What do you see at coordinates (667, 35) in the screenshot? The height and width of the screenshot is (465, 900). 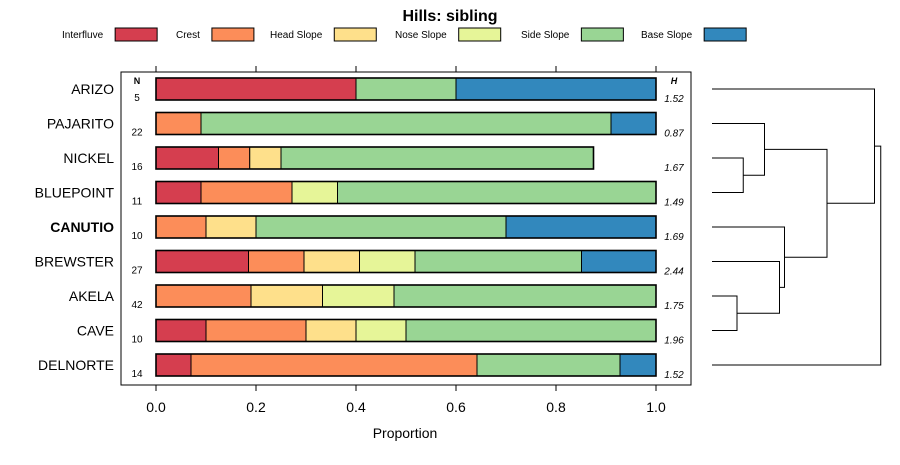 I see `legend-label: Base Slope` at bounding box center [667, 35].